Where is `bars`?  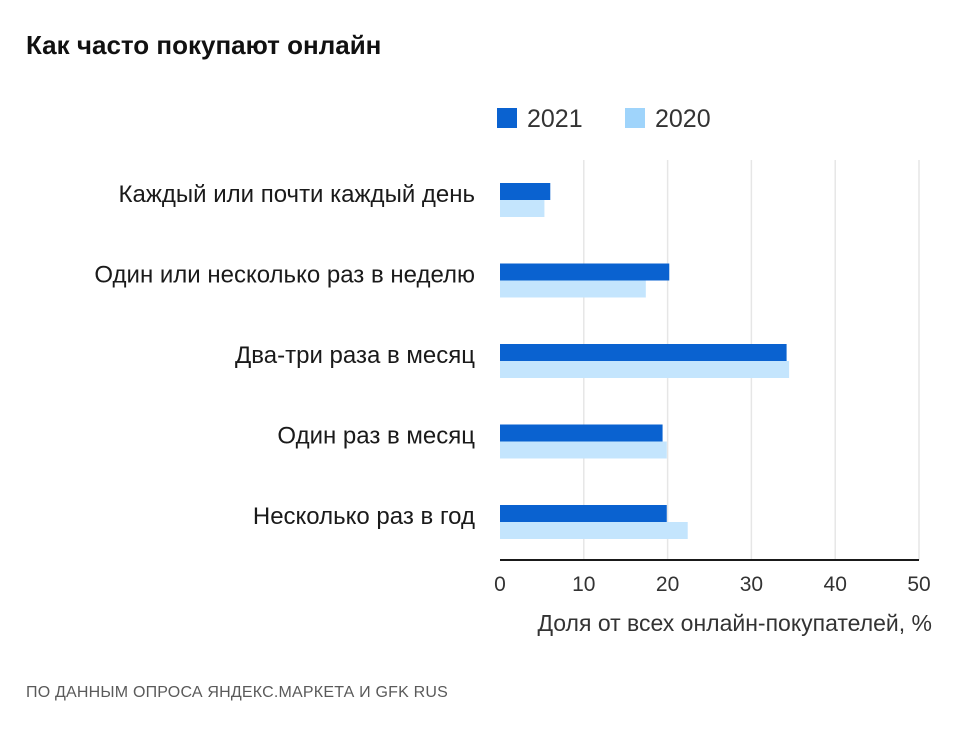
bars is located at coordinates (645, 361).